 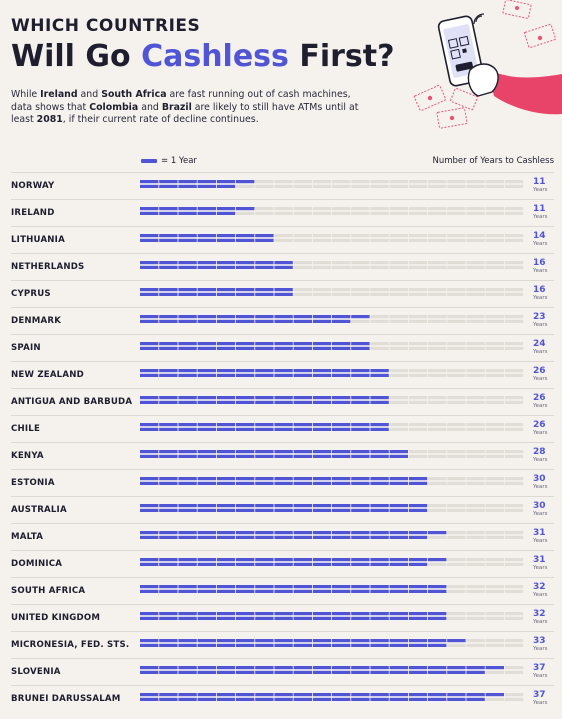 What do you see at coordinates (281, 185) in the screenshot?
I see `chart-row: NORWAY 11 Years` at bounding box center [281, 185].